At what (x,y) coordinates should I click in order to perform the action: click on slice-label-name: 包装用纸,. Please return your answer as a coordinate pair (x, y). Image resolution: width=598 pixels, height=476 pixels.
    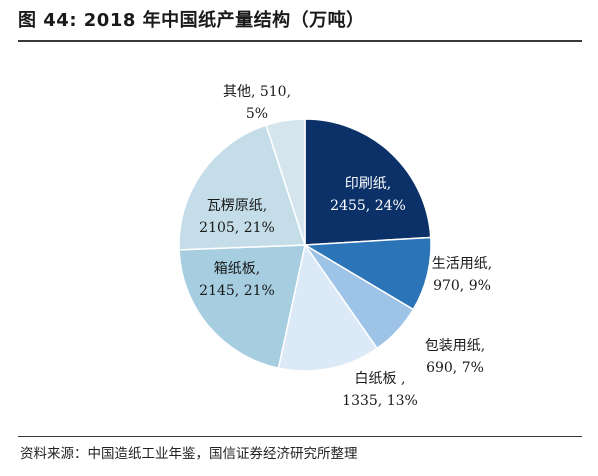
    Looking at the image, I should click on (455, 346).